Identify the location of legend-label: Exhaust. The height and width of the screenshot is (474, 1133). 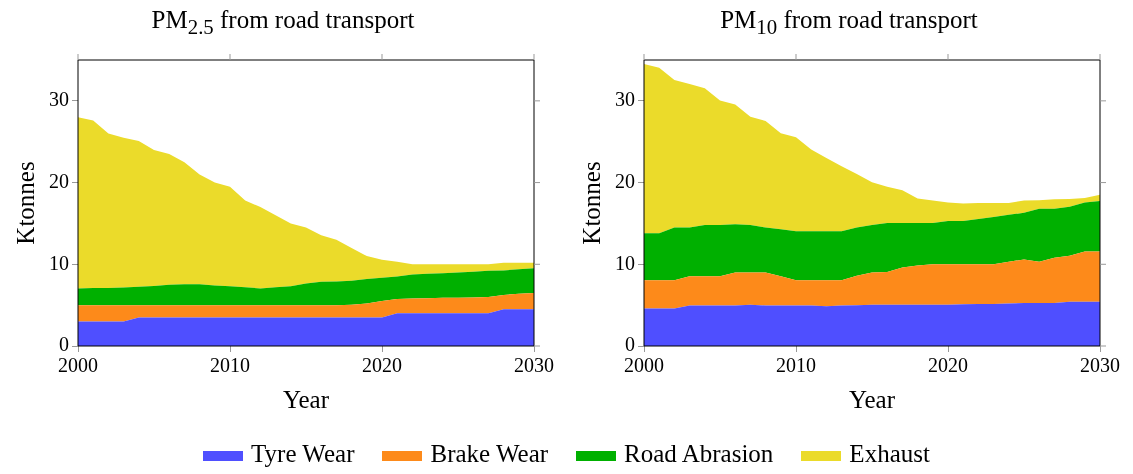
(889, 453).